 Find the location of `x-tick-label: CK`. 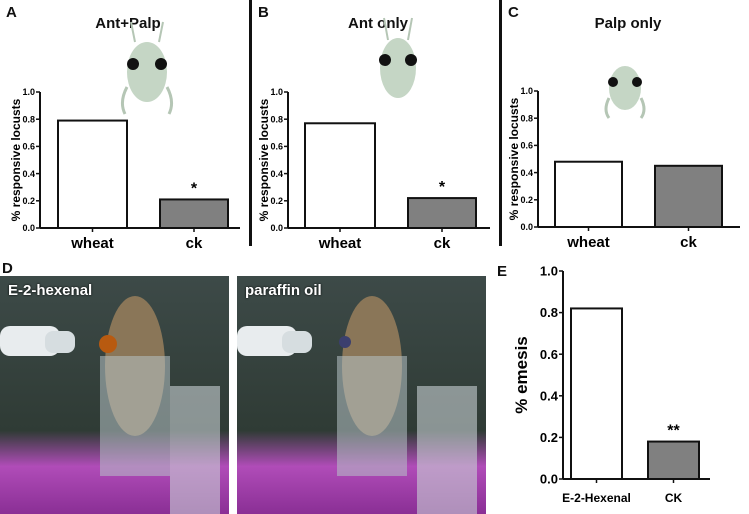

x-tick-label: CK is located at coordinates (674, 498).